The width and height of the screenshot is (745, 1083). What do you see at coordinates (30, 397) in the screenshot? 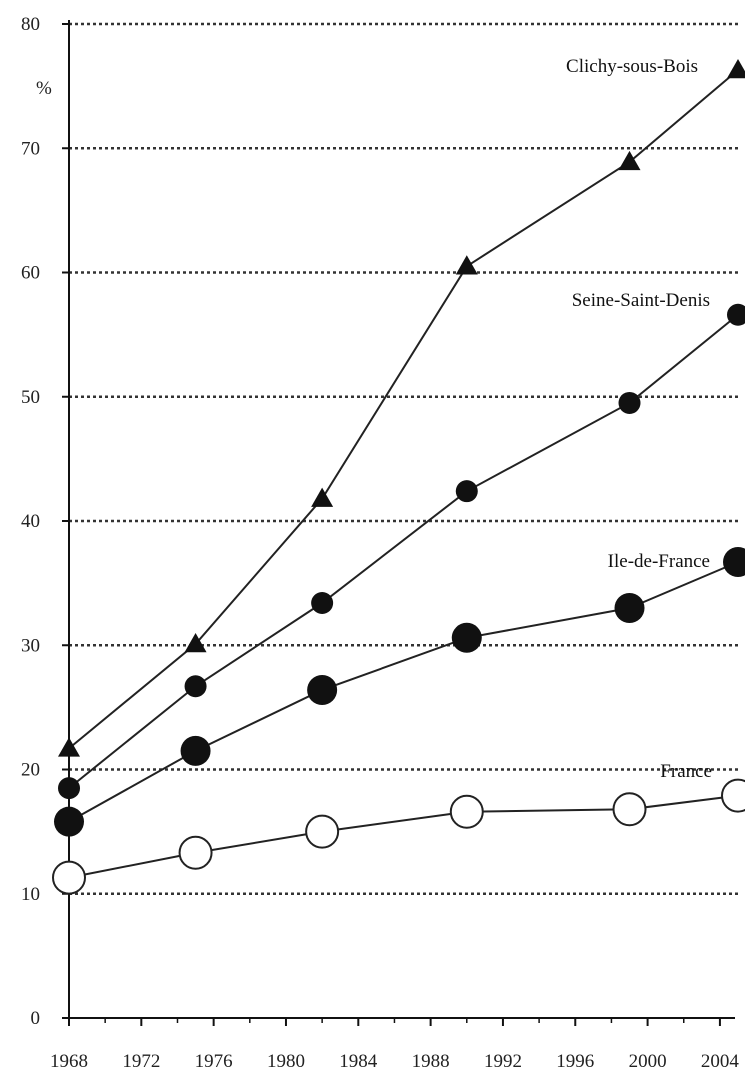
I see `y-tick-label: 50` at bounding box center [30, 397].